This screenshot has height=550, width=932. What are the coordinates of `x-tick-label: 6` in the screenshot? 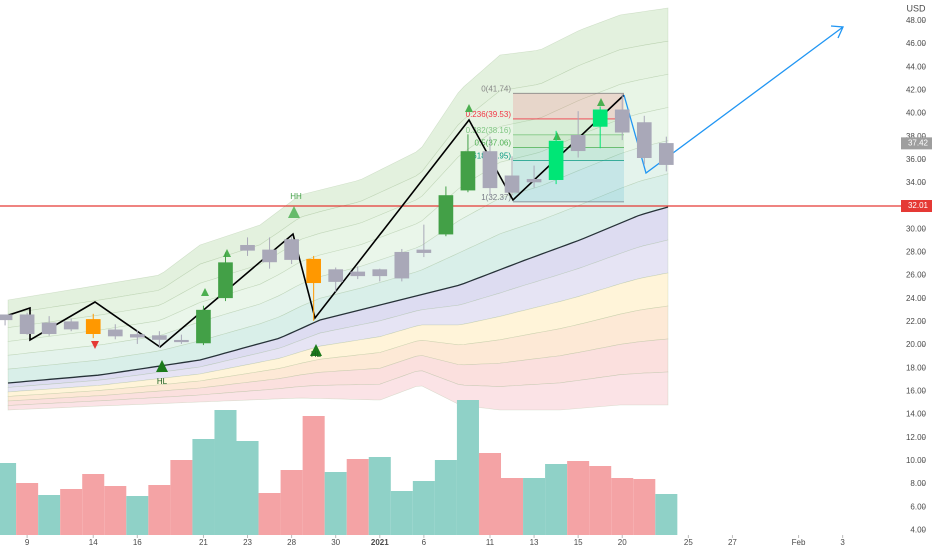 It's located at (424, 542).